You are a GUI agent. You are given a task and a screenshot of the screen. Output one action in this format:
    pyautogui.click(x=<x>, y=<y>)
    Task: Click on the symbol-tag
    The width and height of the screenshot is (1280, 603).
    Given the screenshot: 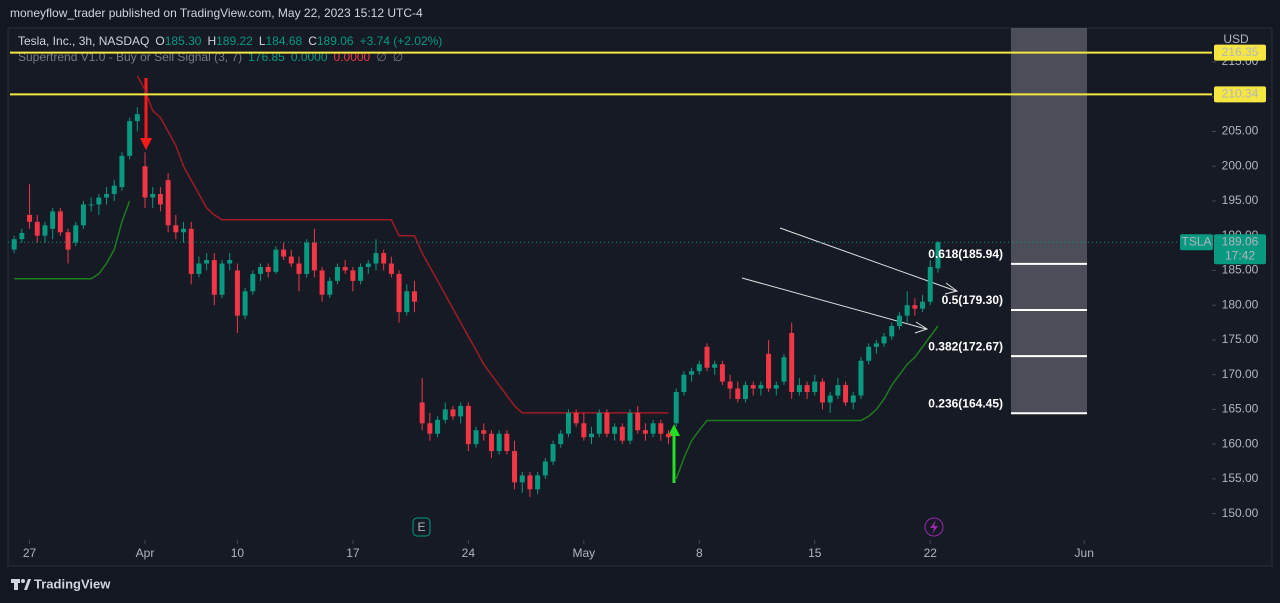 What is the action you would take?
    pyautogui.click(x=1196, y=242)
    